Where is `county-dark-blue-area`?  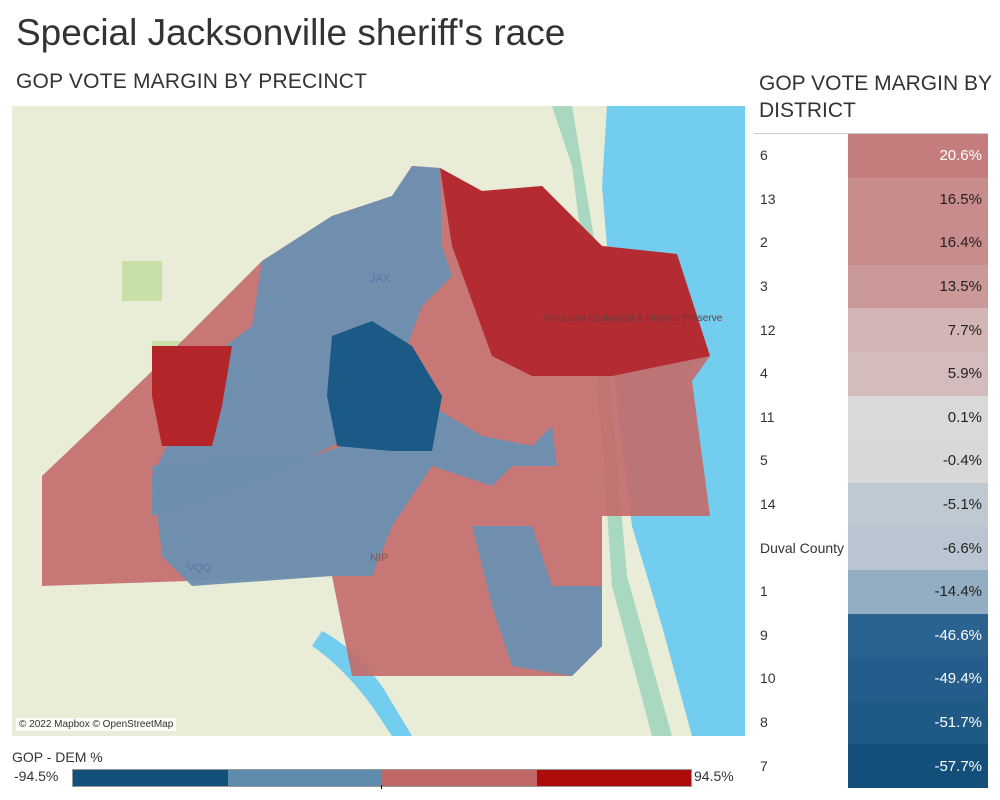
county-dark-blue-area is located at coordinates (384, 386).